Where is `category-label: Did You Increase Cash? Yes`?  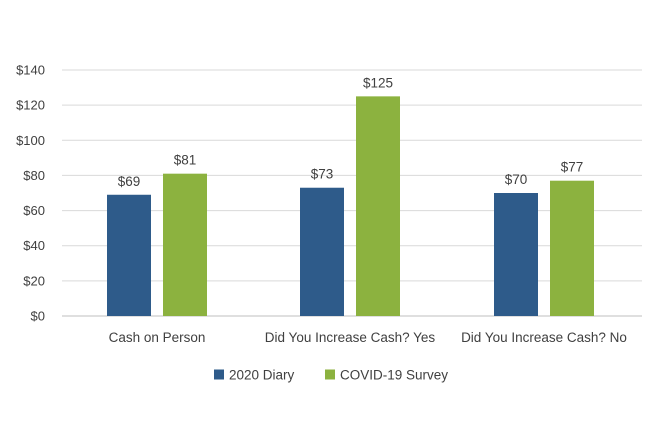 category-label: Did You Increase Cash? Yes is located at coordinates (350, 337).